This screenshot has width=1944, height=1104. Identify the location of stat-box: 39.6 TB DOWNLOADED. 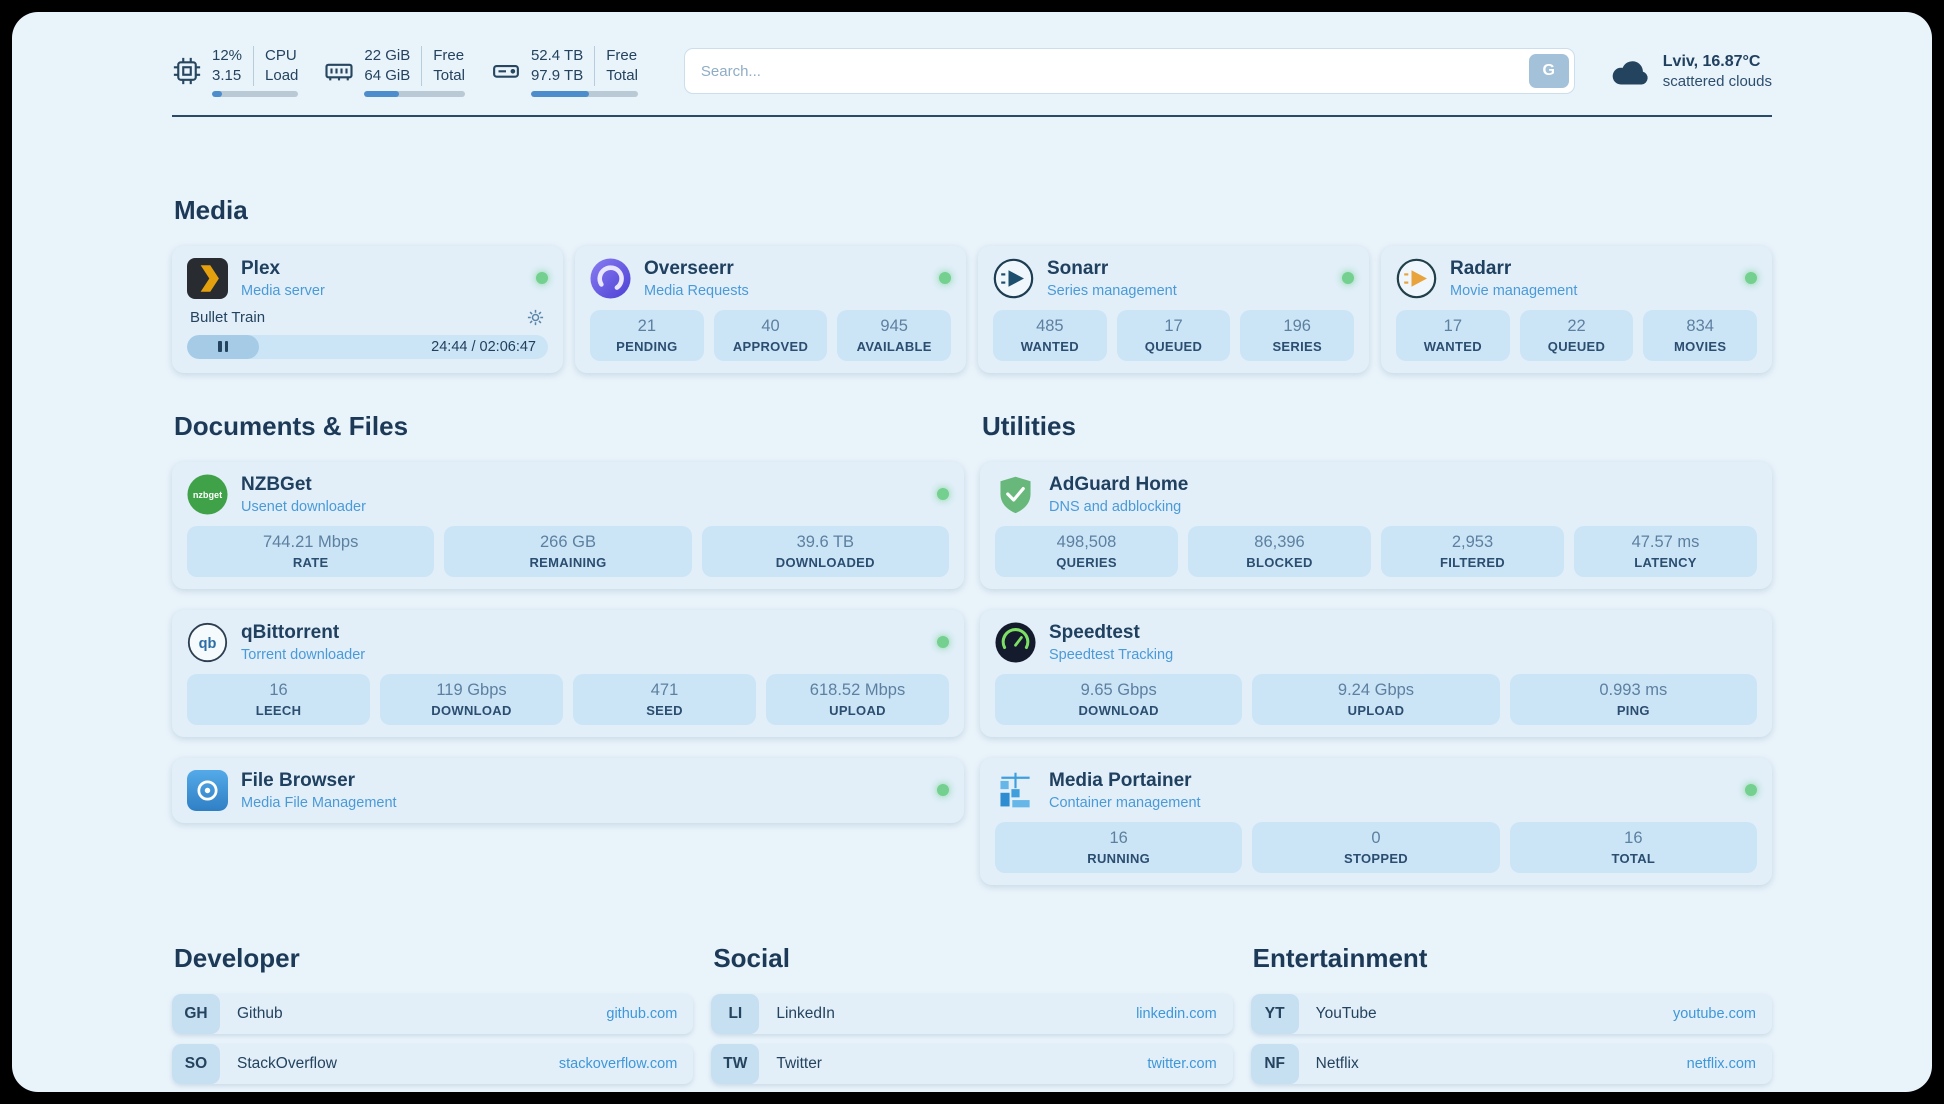
(825, 551).